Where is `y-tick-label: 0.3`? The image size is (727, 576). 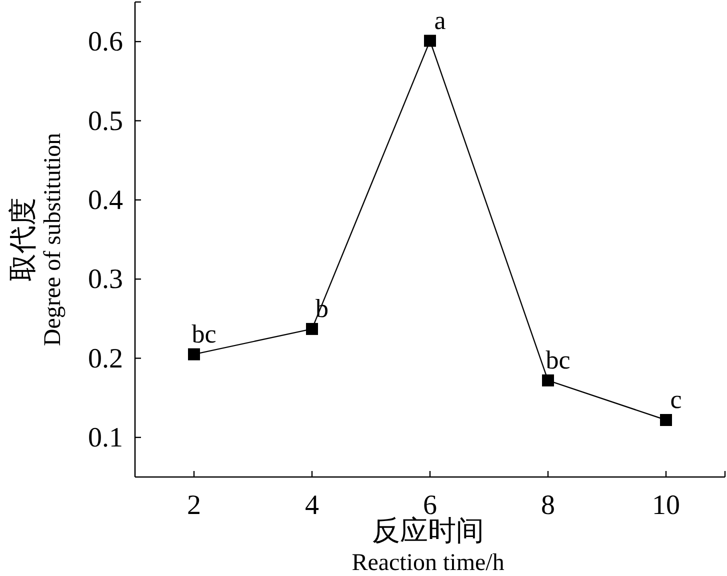
y-tick-label: 0.3 is located at coordinates (105, 280).